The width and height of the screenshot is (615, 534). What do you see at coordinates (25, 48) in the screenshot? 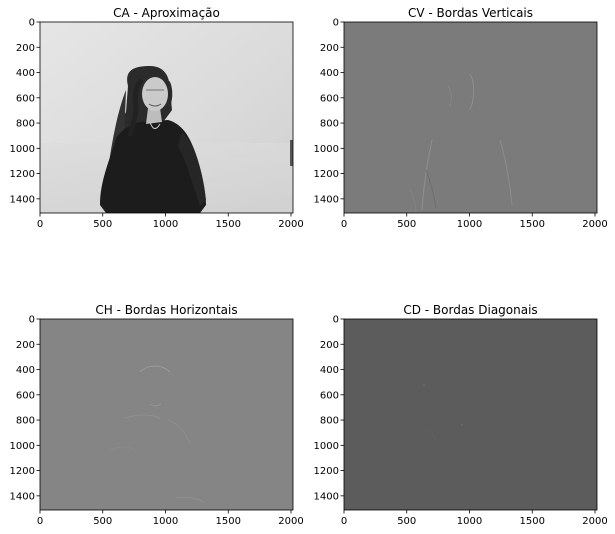
I see `panel-ca-ytick-label: 200` at bounding box center [25, 48].